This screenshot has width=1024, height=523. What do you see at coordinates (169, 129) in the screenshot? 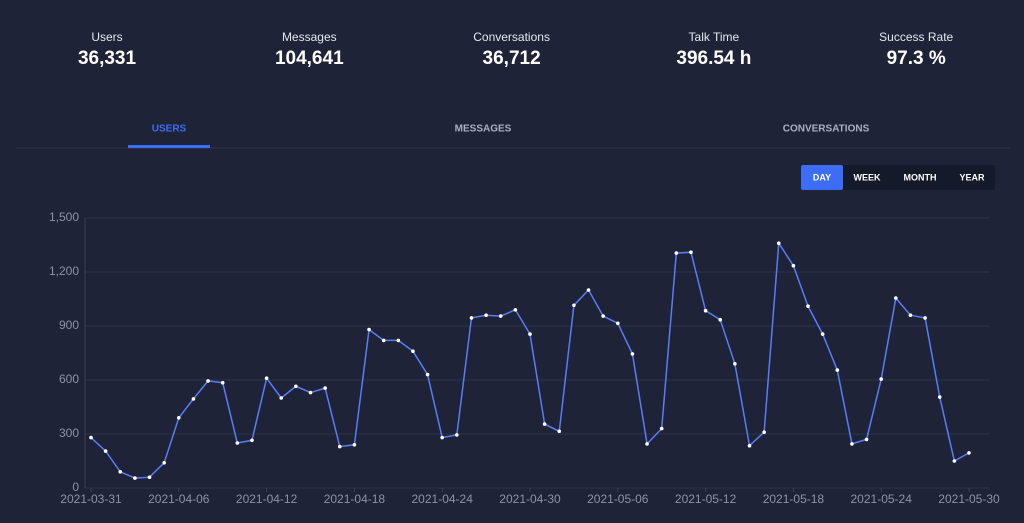
I see `tab: USERS` at bounding box center [169, 129].